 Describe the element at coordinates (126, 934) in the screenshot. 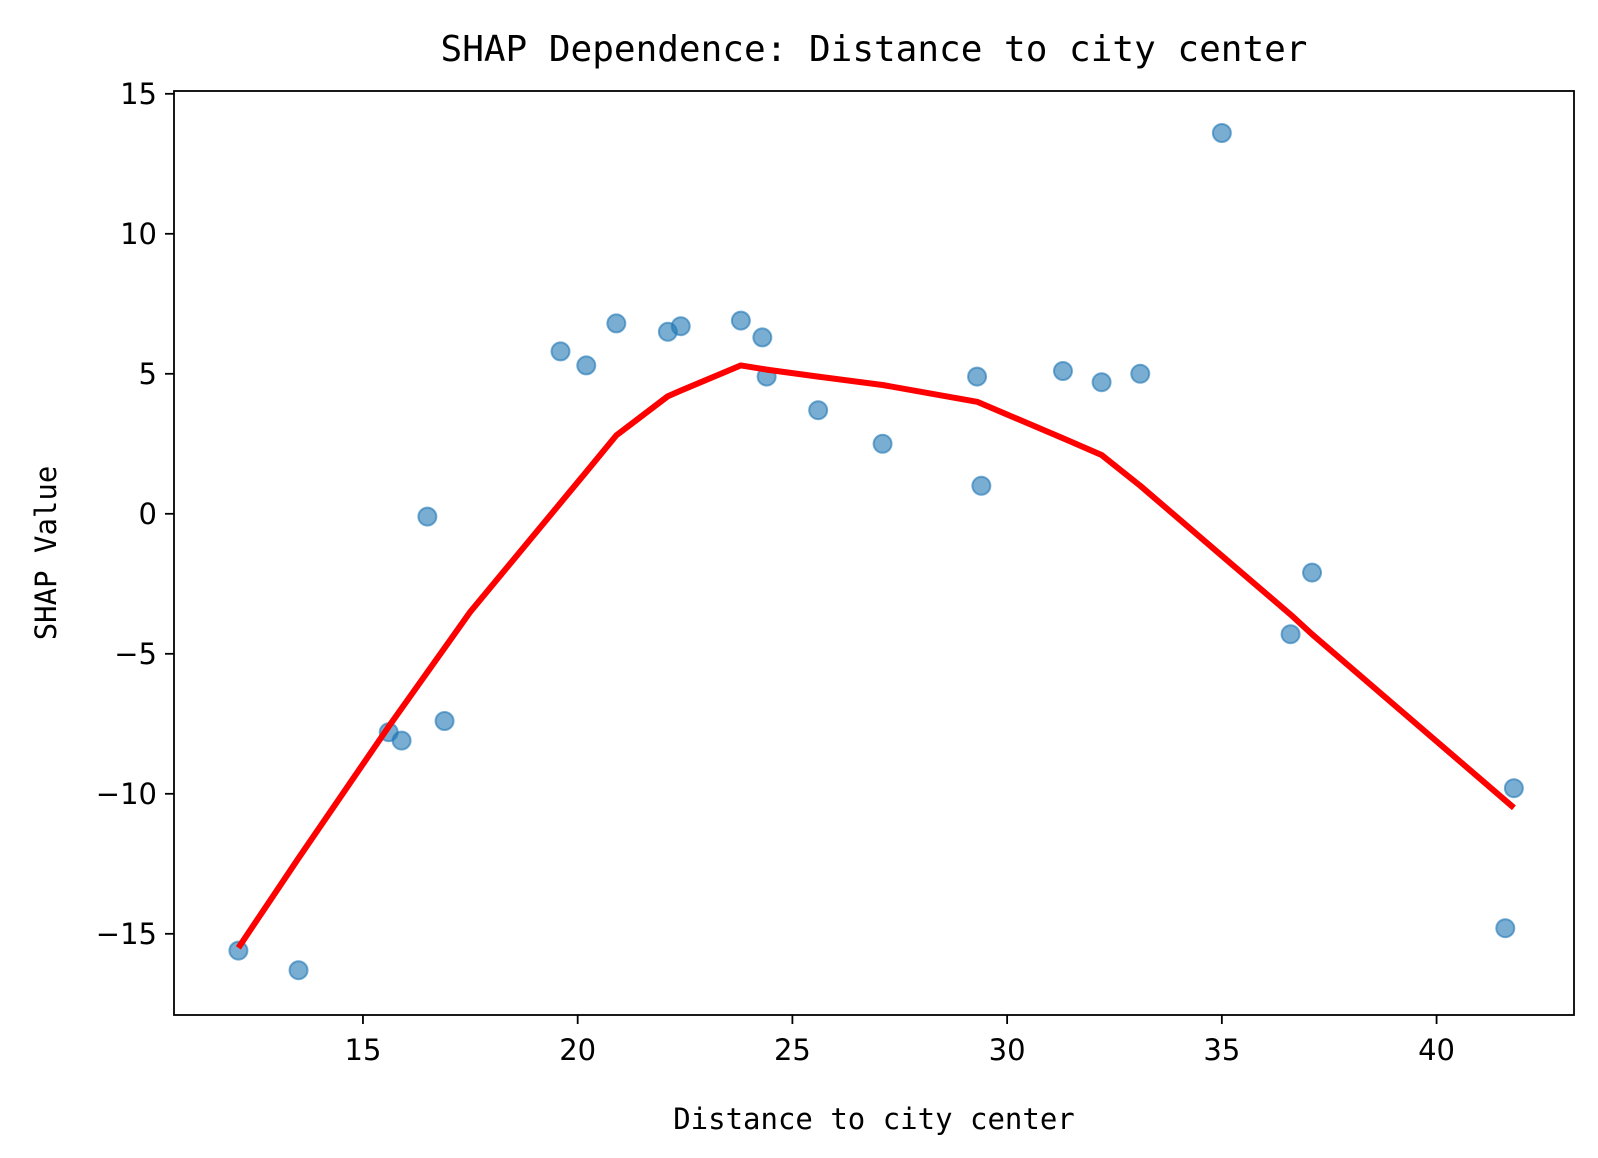

I see `y-tick-label: −15` at that location.